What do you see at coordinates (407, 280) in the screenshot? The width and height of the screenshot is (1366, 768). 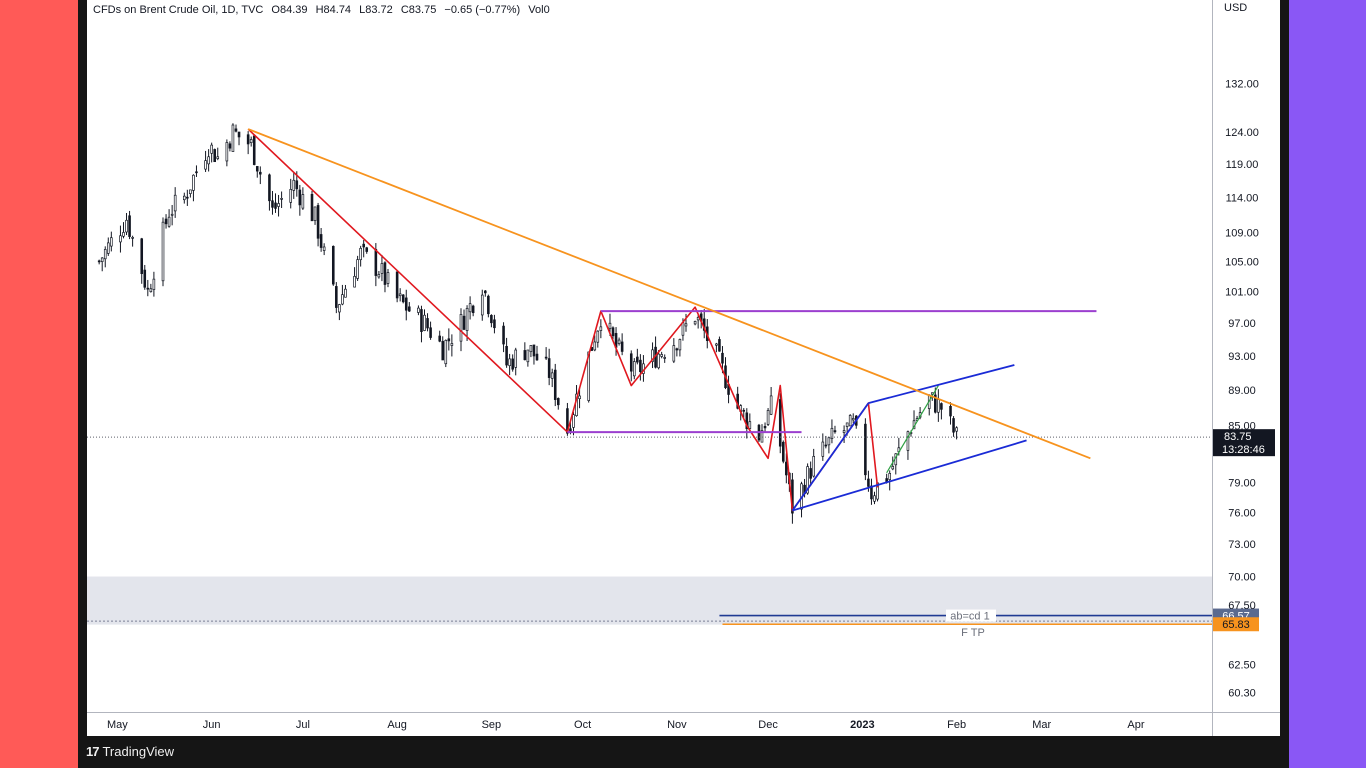 I see `zigzag-down-line` at bounding box center [407, 280].